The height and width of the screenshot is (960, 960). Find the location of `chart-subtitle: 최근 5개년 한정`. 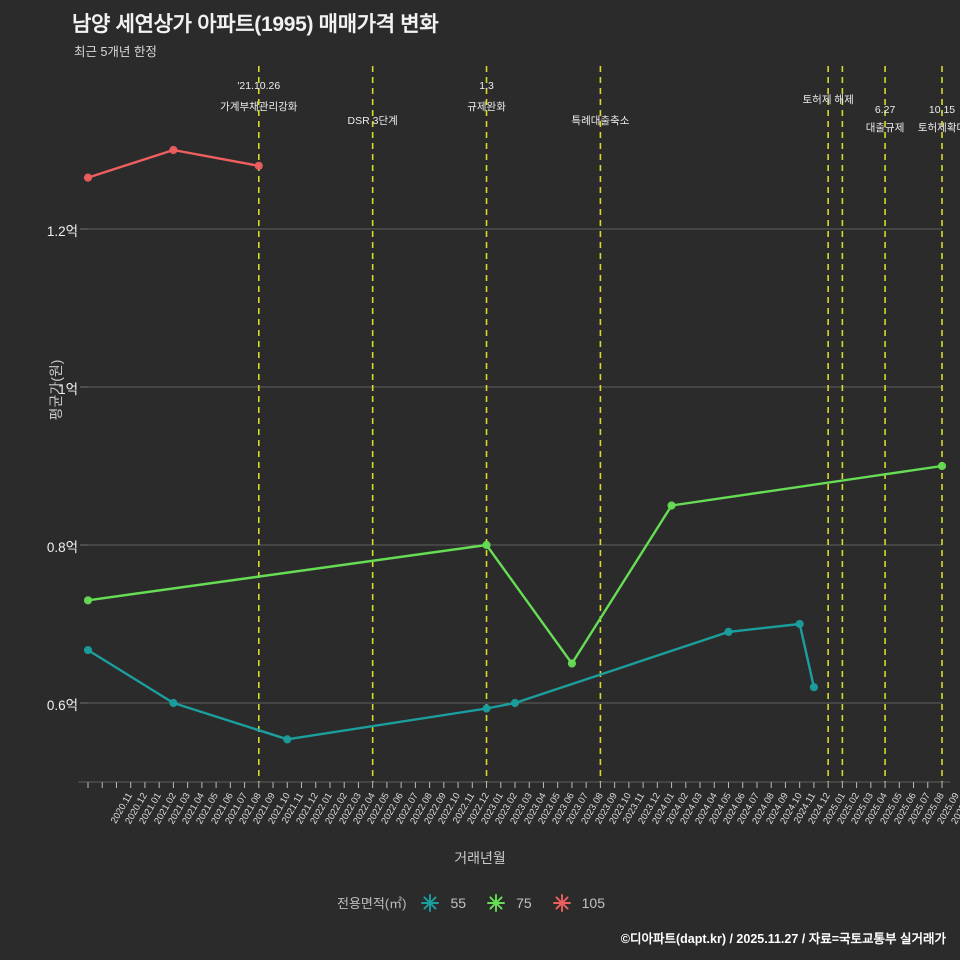

chart-subtitle: 최근 5개년 한정 is located at coordinates (115, 52).